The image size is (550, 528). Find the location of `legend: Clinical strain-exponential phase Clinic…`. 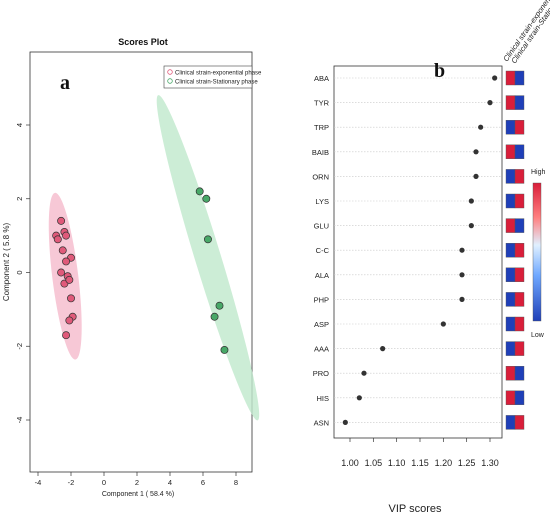

legend: Clinical strain-exponential phase Clinic… is located at coordinates (212, 77).